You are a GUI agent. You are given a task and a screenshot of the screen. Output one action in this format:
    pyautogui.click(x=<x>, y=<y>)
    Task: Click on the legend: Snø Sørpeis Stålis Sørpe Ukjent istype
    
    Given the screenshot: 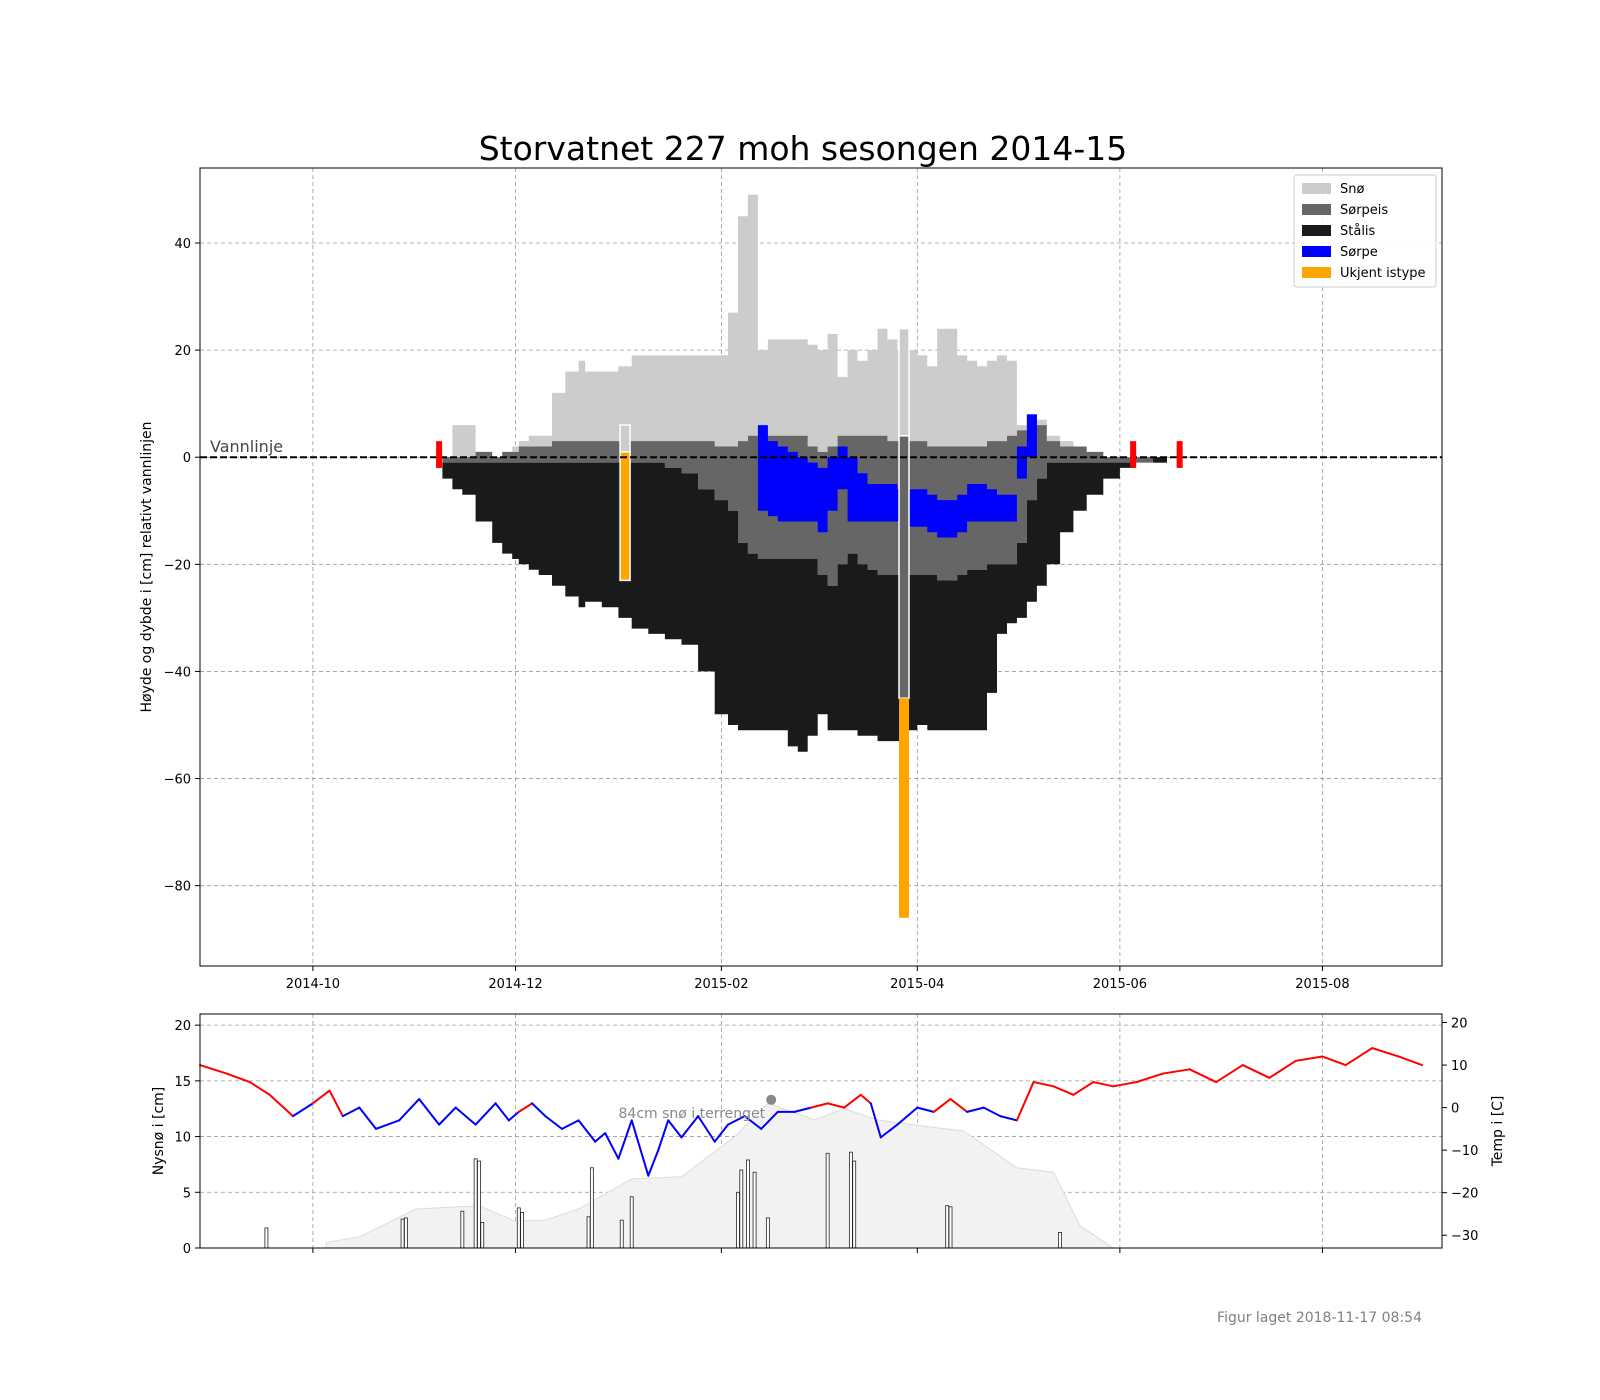 What is the action you would take?
    pyautogui.click(x=1365, y=231)
    